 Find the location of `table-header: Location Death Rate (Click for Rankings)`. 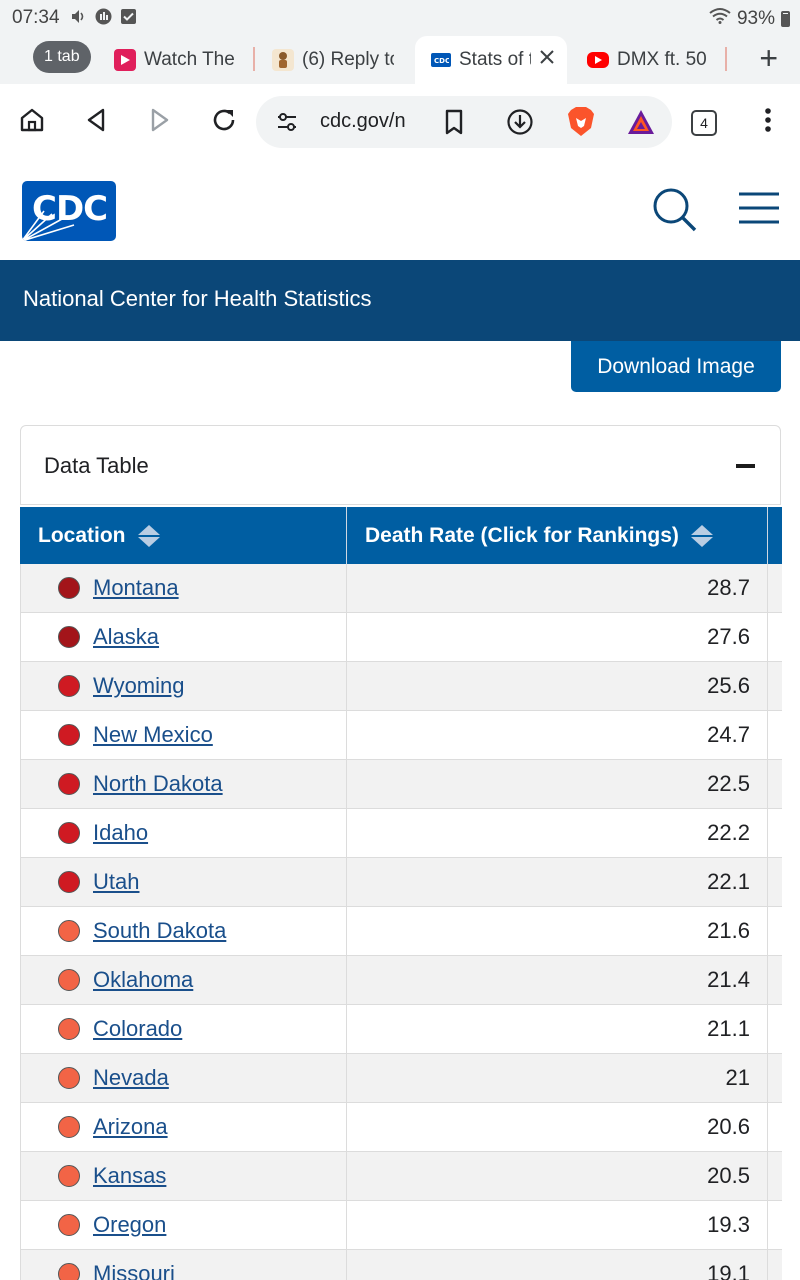

table-header: Location Death Rate (Click for Rankings) is located at coordinates (401, 535).